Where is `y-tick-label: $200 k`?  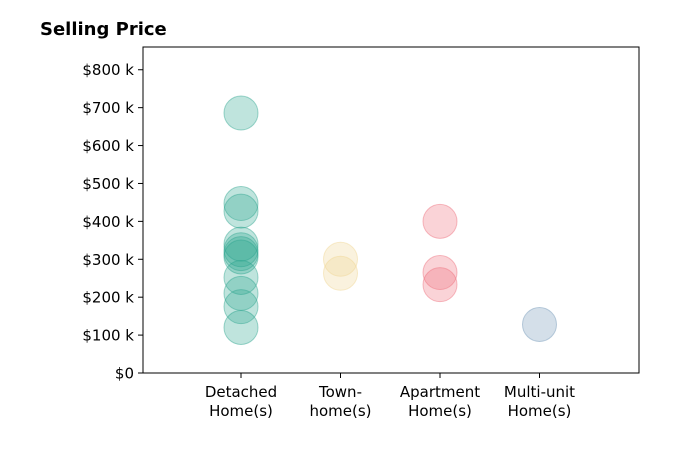 y-tick-label: $200 k is located at coordinates (108, 298).